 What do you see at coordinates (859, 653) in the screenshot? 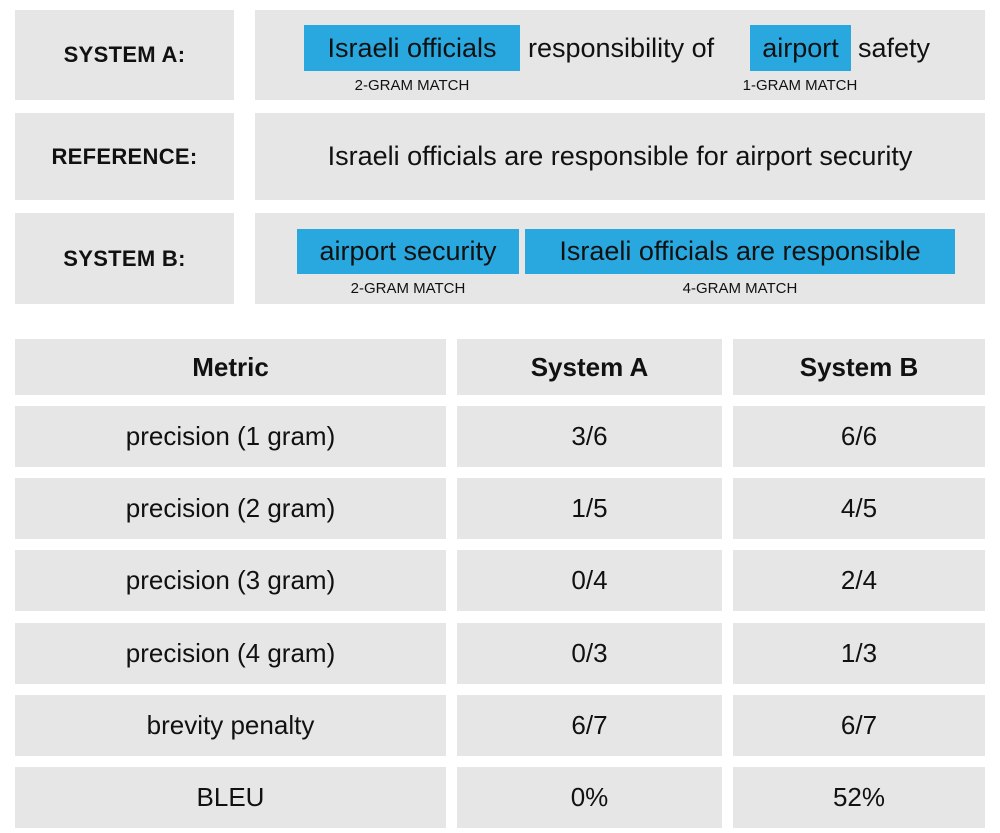
I see `table-cell-system-b-value: 1/3` at bounding box center [859, 653].